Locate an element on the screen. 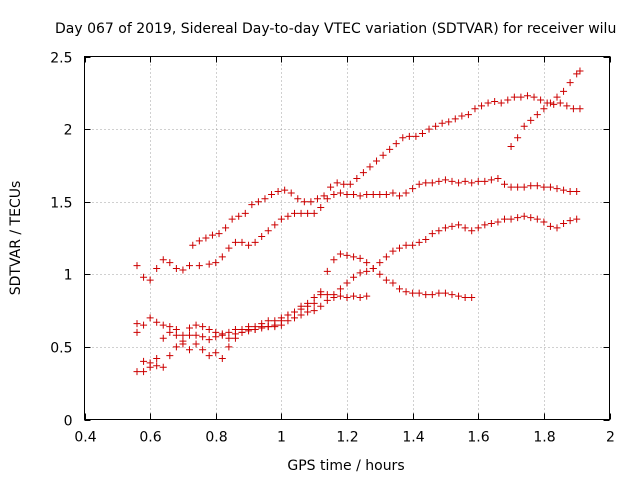 The width and height of the screenshot is (640, 480). y-tick-label: 0 is located at coordinates (68, 422).